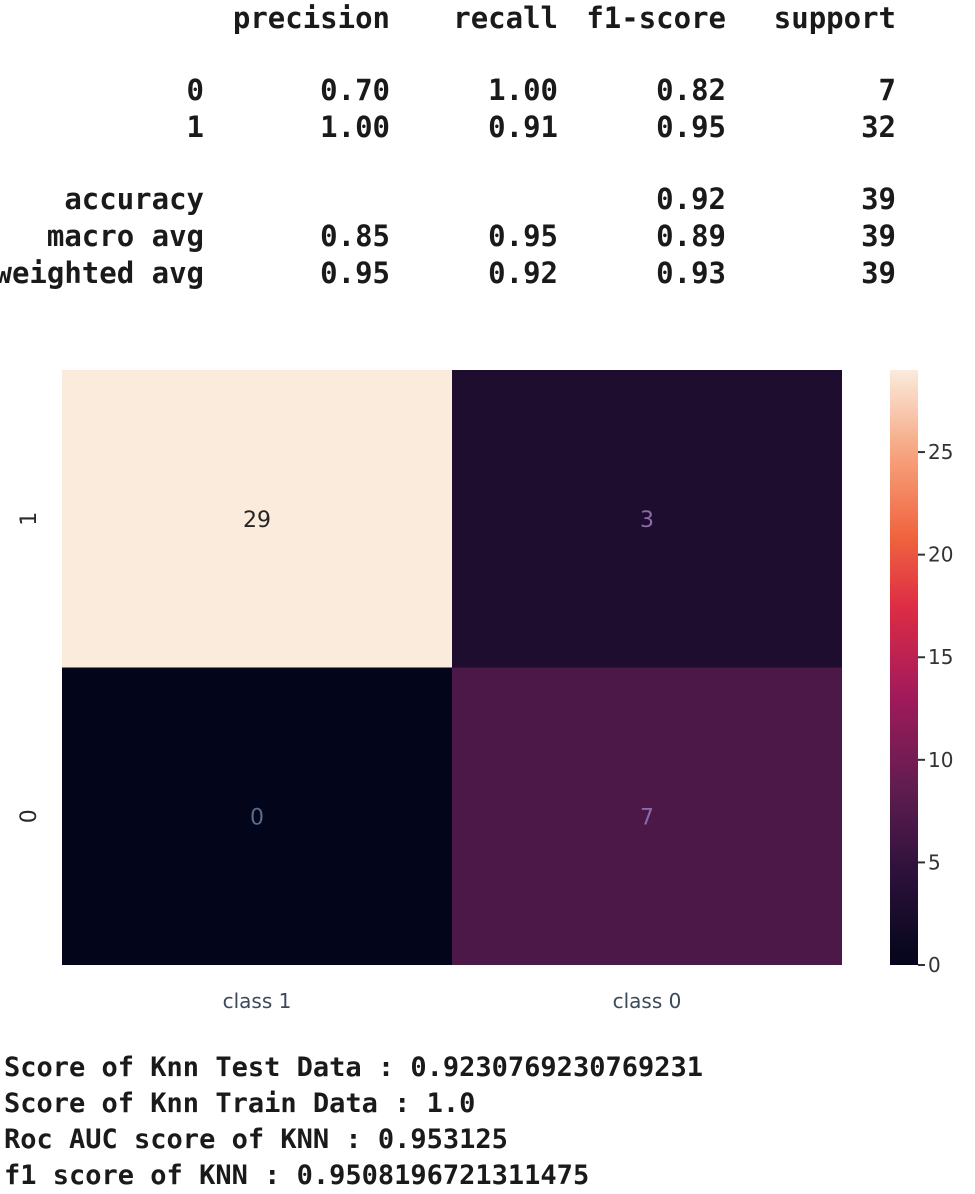  What do you see at coordinates (195, 90) in the screenshot?
I see `report-row-label: 0` at bounding box center [195, 90].